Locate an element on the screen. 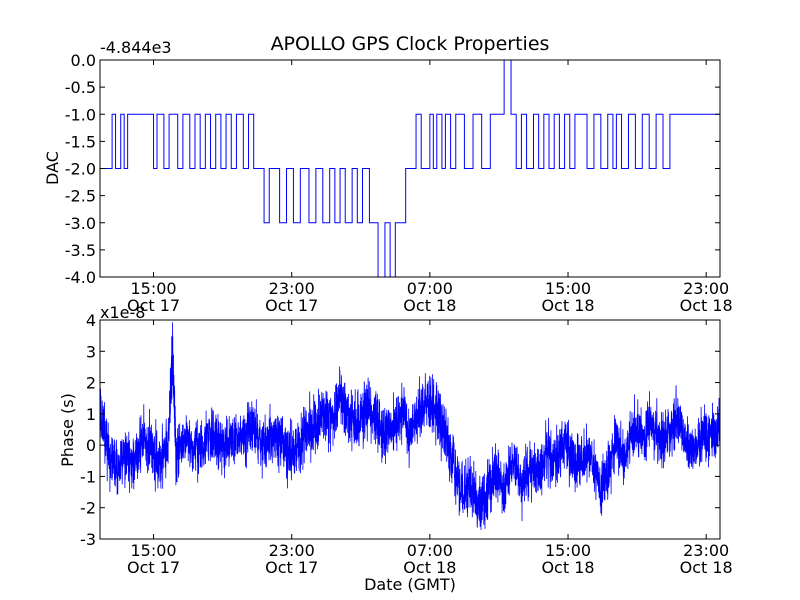 Image resolution: width=800 pixels, height=600 pixels. y-tick-label: 1 is located at coordinates (91, 414).